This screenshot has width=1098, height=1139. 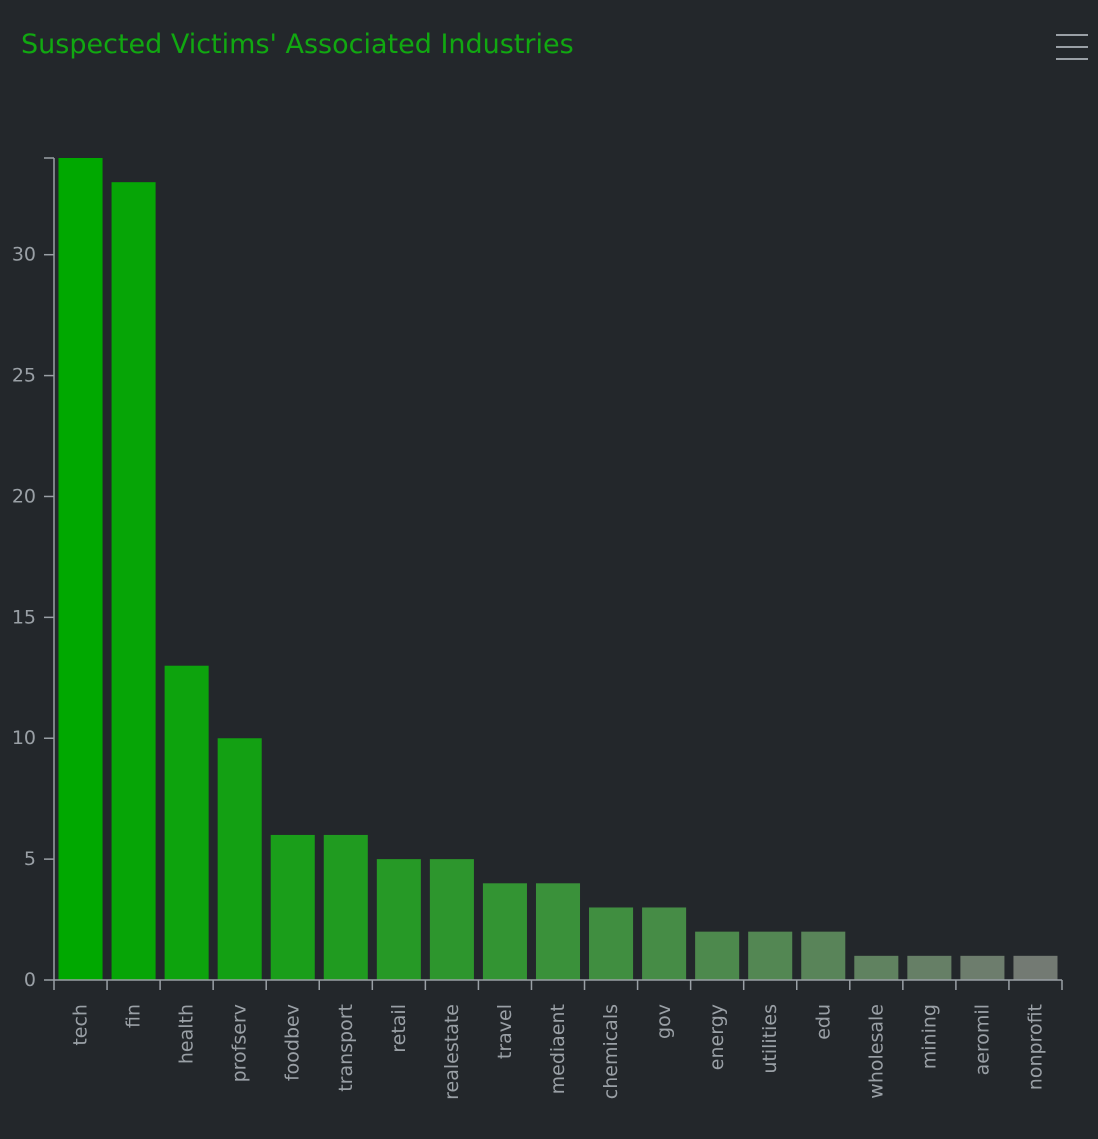 I want to click on x-tick-label: gov, so click(x=664, y=1021).